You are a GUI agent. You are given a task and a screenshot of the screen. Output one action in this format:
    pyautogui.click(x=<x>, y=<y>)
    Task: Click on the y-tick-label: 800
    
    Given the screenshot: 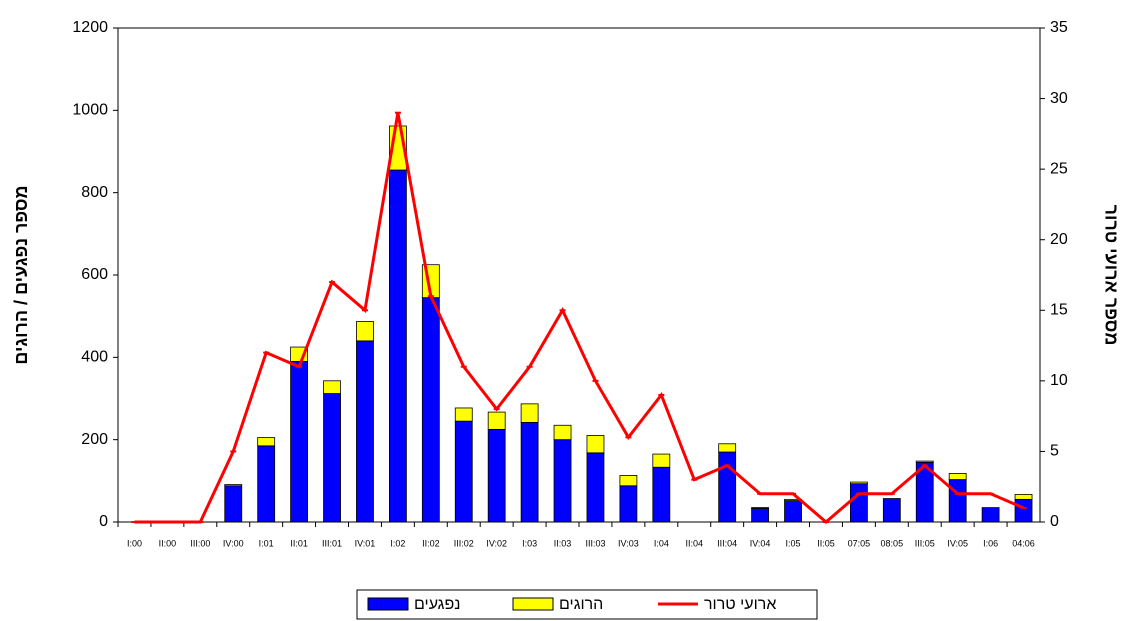 What is the action you would take?
    pyautogui.click(x=94, y=192)
    